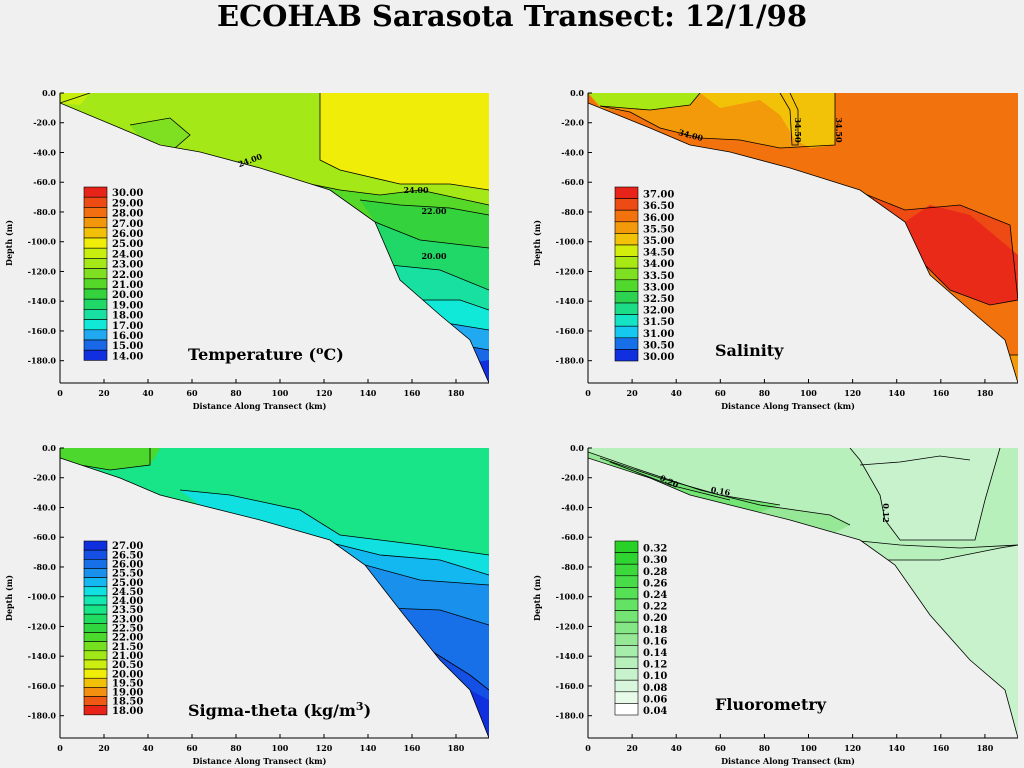  What do you see at coordinates (886, 512) in the screenshot?
I see `contour-label: 0.12` at bounding box center [886, 512].